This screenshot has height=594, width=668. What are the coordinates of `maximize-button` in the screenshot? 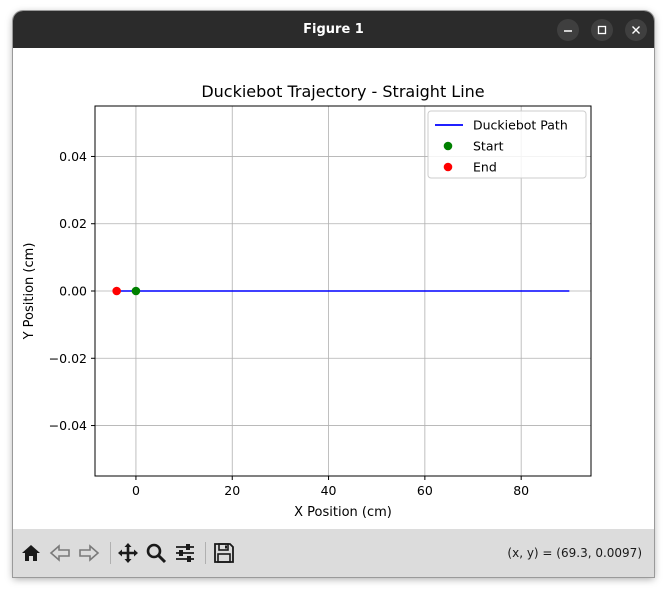 It's located at (602, 30).